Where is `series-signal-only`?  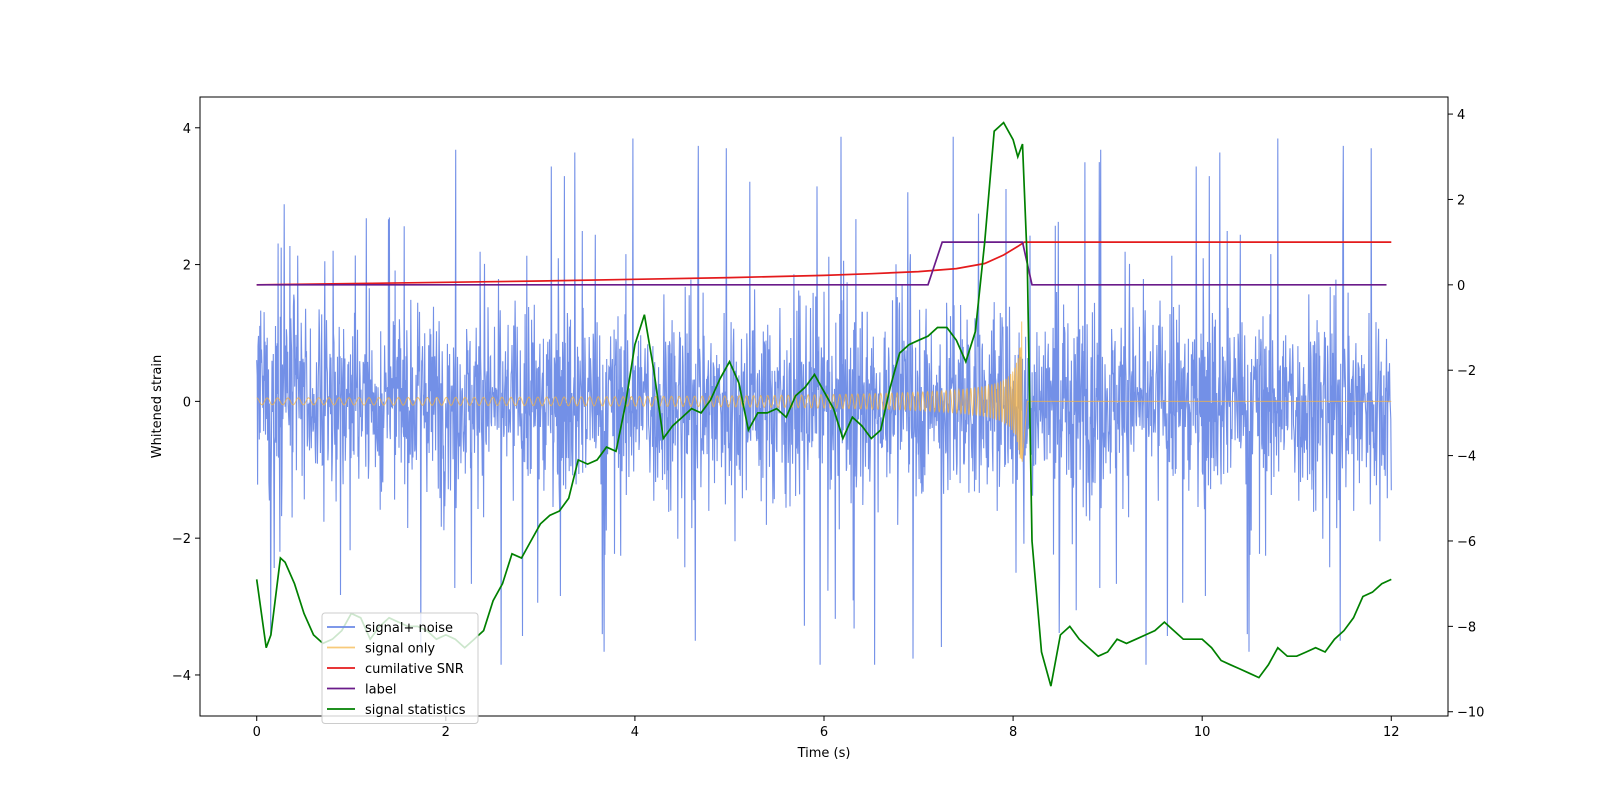 series-signal-only is located at coordinates (824, 391).